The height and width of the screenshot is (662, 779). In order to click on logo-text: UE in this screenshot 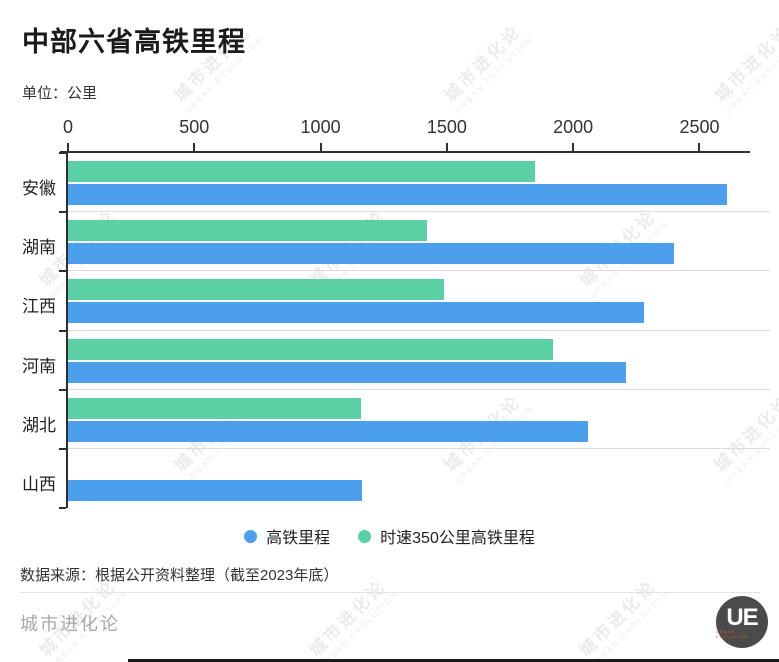, I will do `click(742, 617)`.